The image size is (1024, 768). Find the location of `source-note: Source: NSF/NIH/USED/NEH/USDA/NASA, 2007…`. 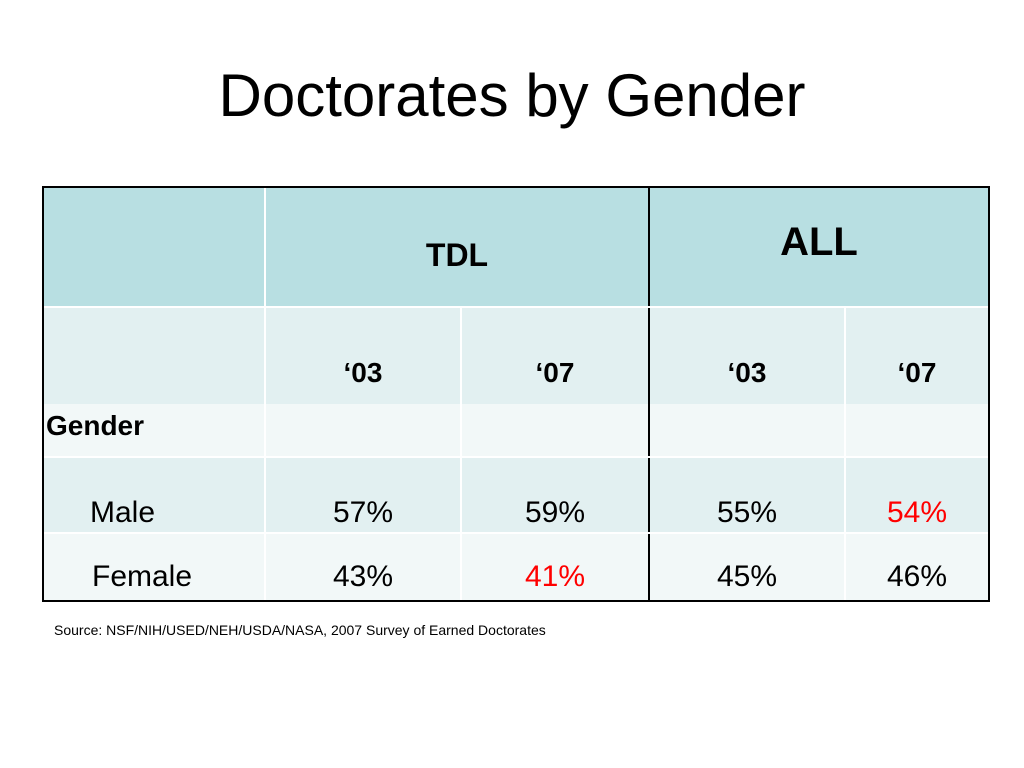

source-note: Source: NSF/NIH/USED/NEH/USDA/NASA, 2007… is located at coordinates (300, 630).